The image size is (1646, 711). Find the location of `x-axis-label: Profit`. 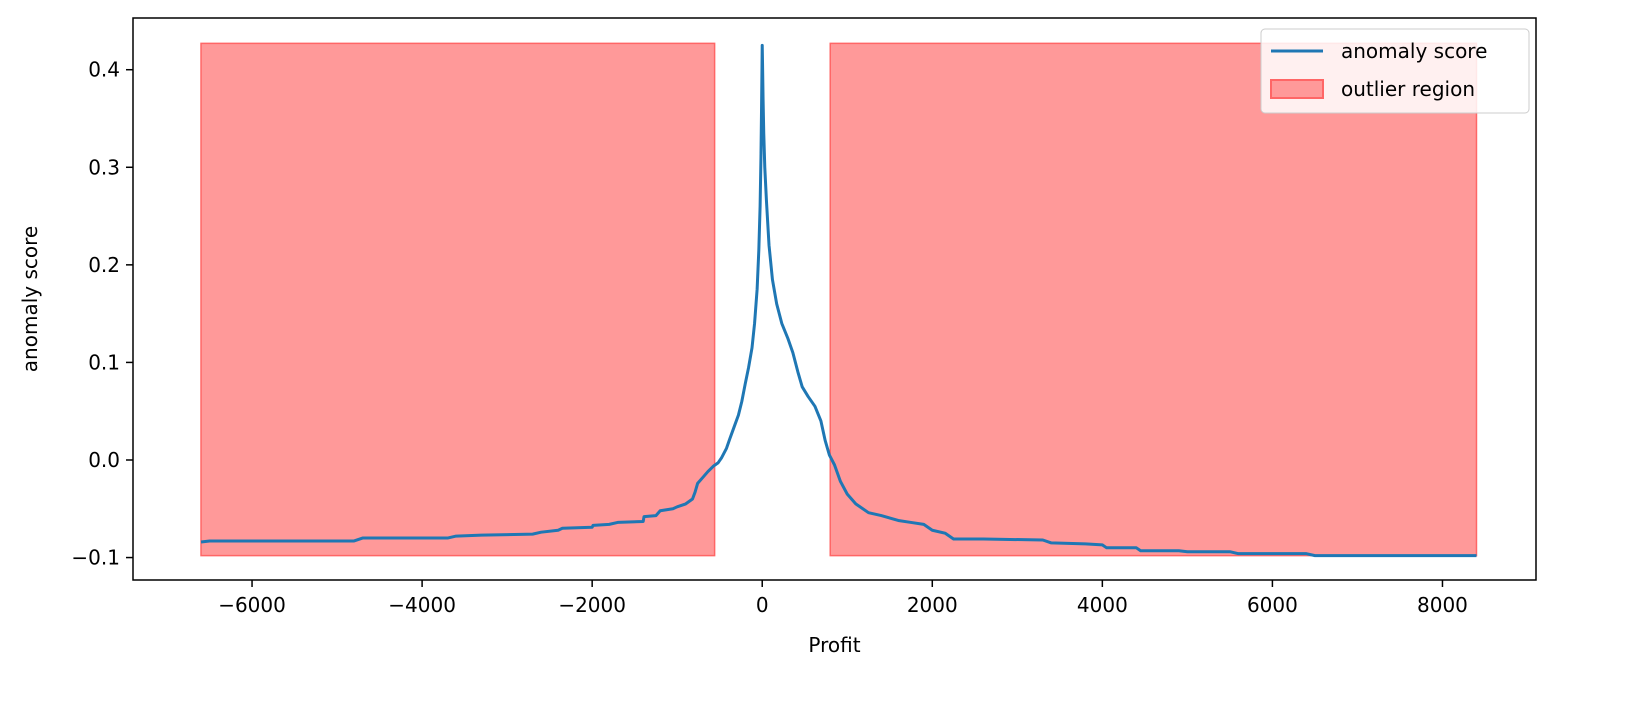

x-axis-label: Profit is located at coordinates (834, 645).